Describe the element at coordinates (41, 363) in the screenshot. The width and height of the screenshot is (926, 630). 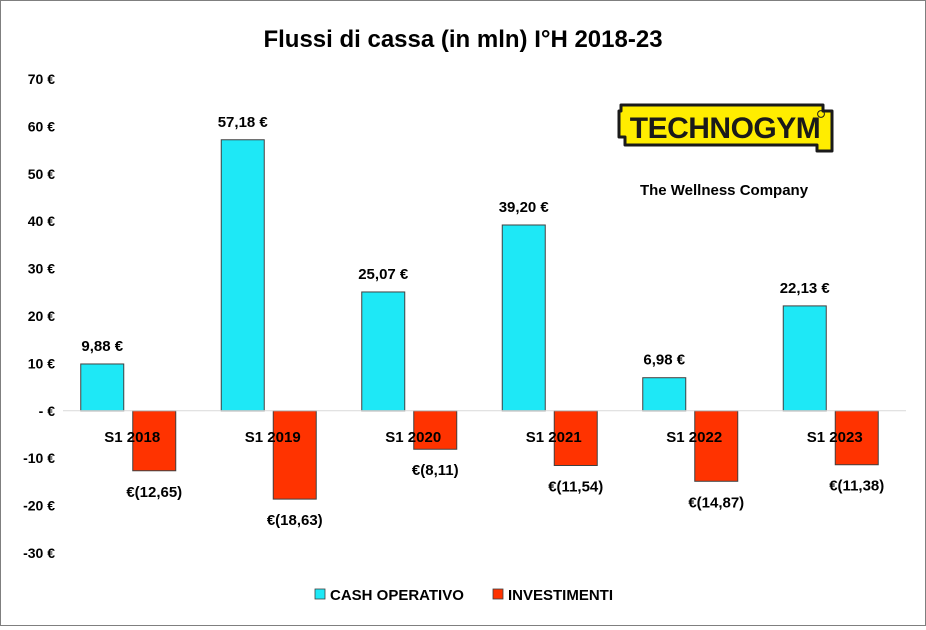
I see `y-tick-label: 10 €` at that location.